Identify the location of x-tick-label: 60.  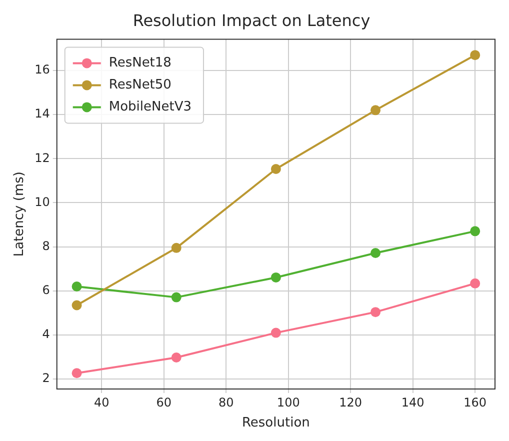
(164, 402).